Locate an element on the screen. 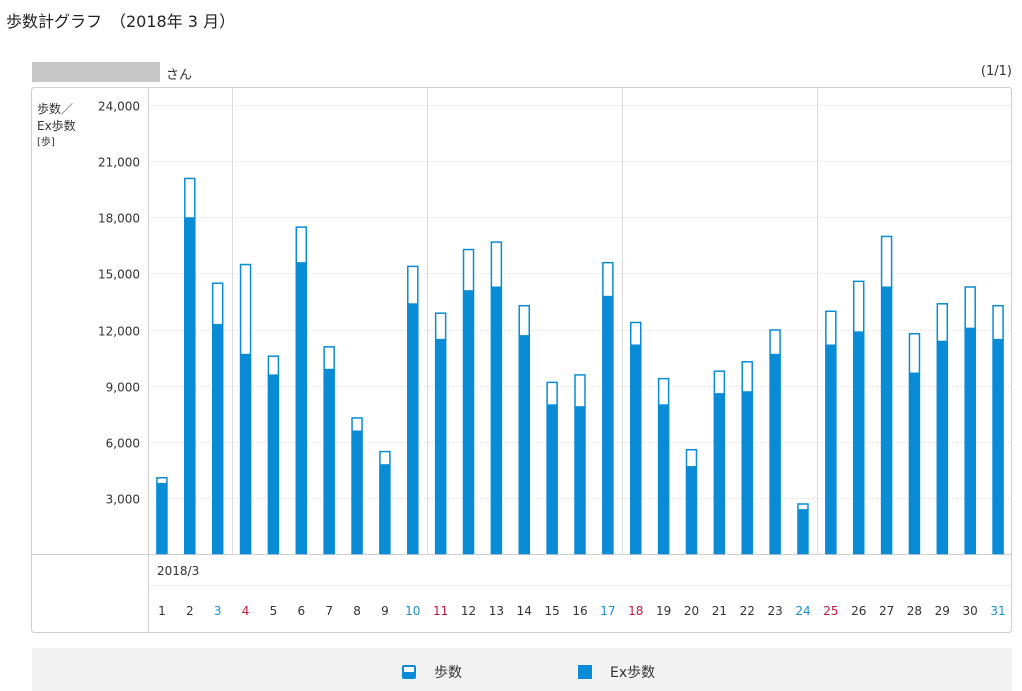 This screenshot has height=691, width=1022. user-suffix: さん is located at coordinates (179, 75).